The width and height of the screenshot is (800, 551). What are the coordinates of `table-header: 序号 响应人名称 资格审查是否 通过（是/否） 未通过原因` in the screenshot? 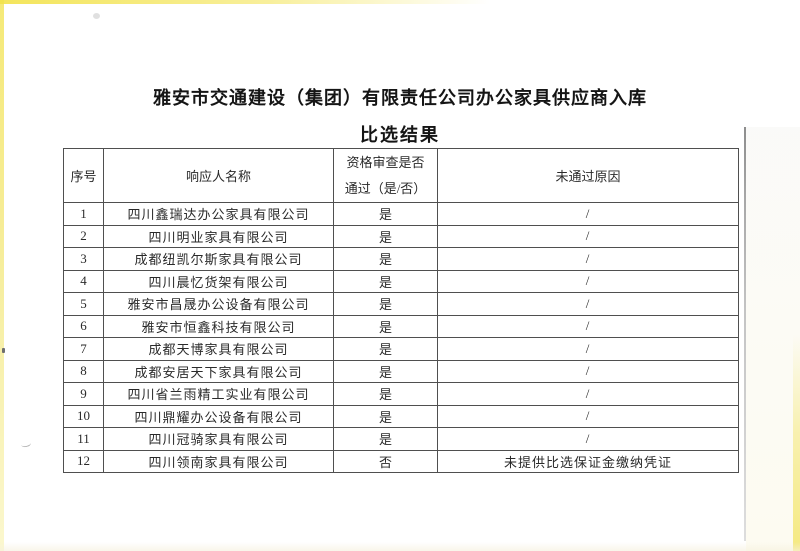 It's located at (401, 175).